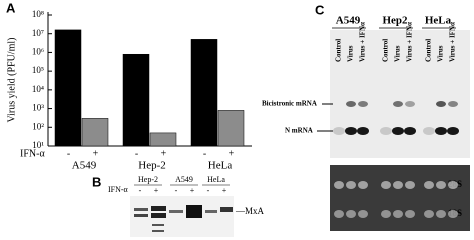 The height and width of the screenshot is (240, 474). Describe the element at coordinates (220, 166) in the screenshot. I see `x-tick-label: HeLa` at that location.